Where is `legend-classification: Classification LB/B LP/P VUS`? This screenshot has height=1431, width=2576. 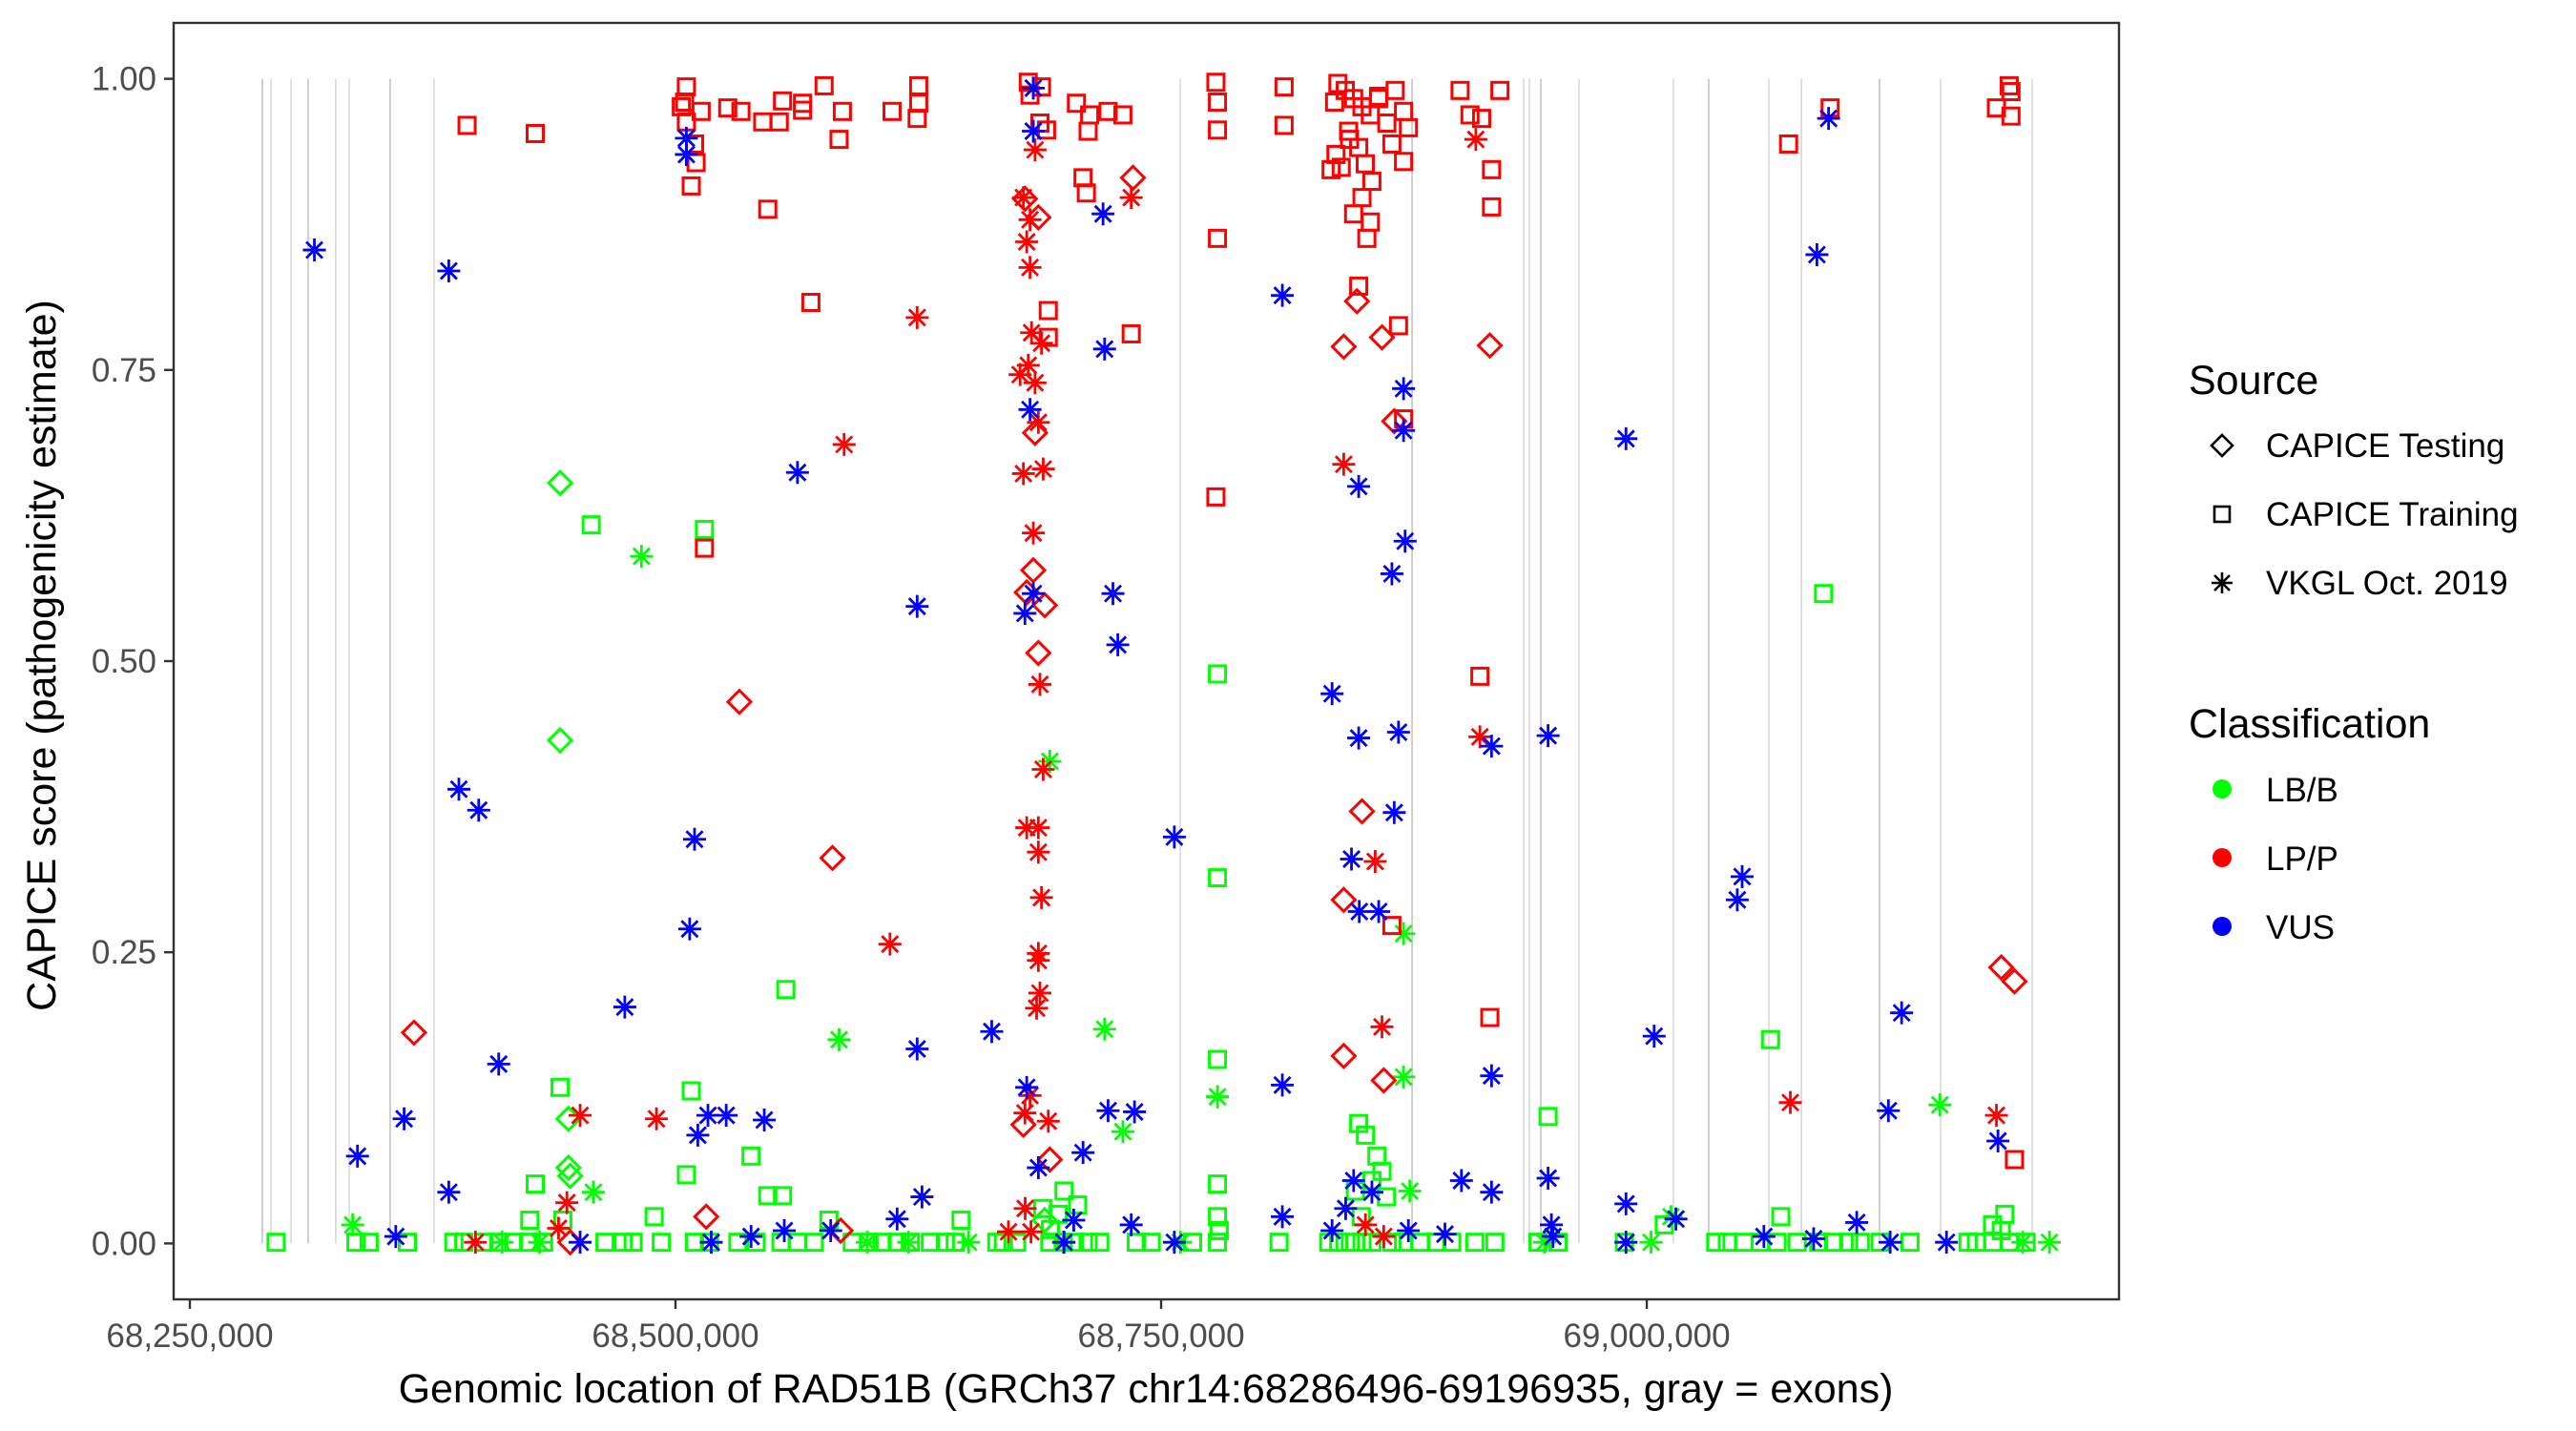
legend-classification: Classification LB/B LP/P VUS is located at coordinates (2309, 823).